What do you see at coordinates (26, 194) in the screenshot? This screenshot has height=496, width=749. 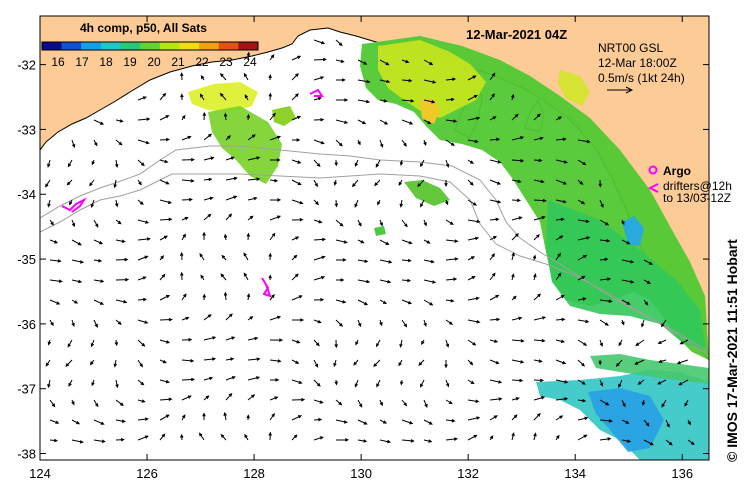 I see `y-tick-label: -34` at bounding box center [26, 194].